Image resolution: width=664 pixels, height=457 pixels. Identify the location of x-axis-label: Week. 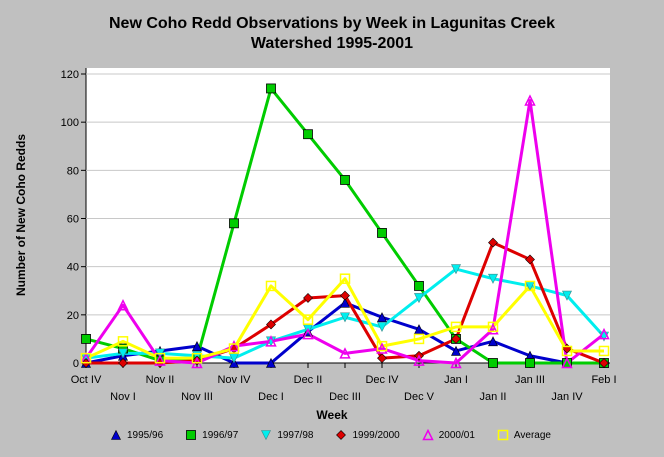
(332, 415).